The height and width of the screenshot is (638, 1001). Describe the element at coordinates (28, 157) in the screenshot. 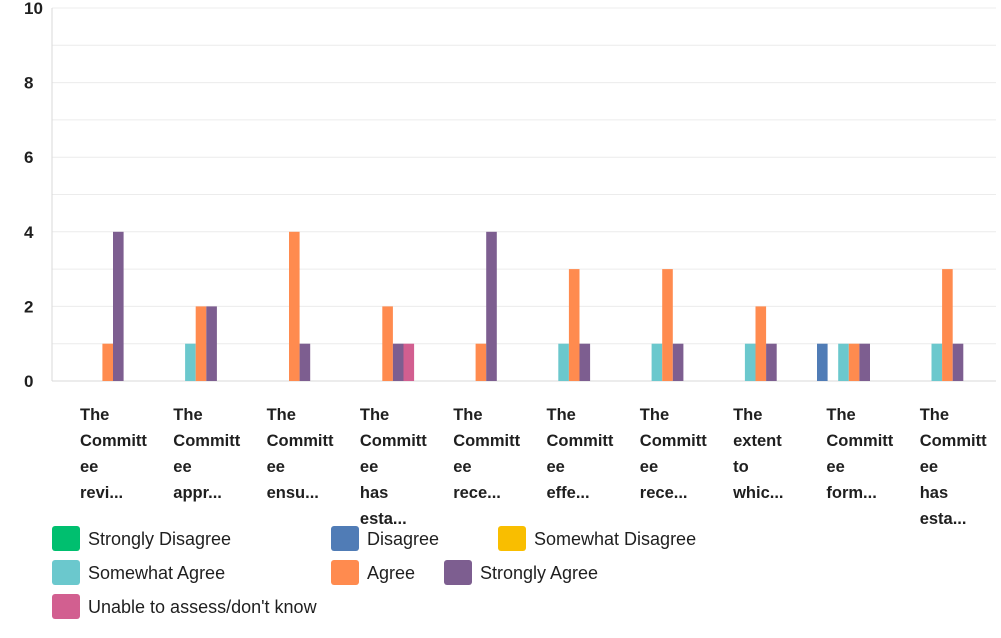

I see `y-tick-label: 6` at that location.